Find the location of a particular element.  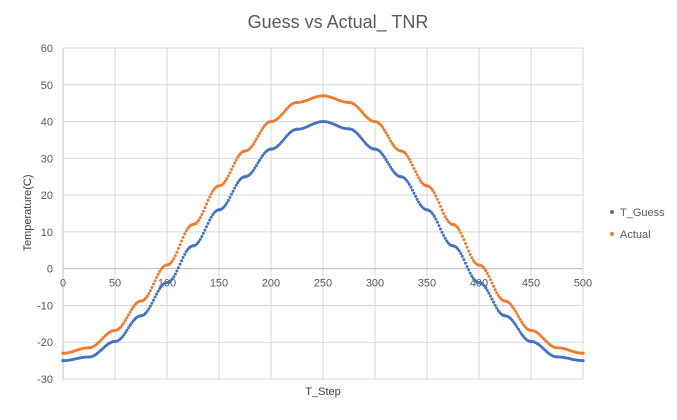

x-tick-label: 200 is located at coordinates (271, 284).